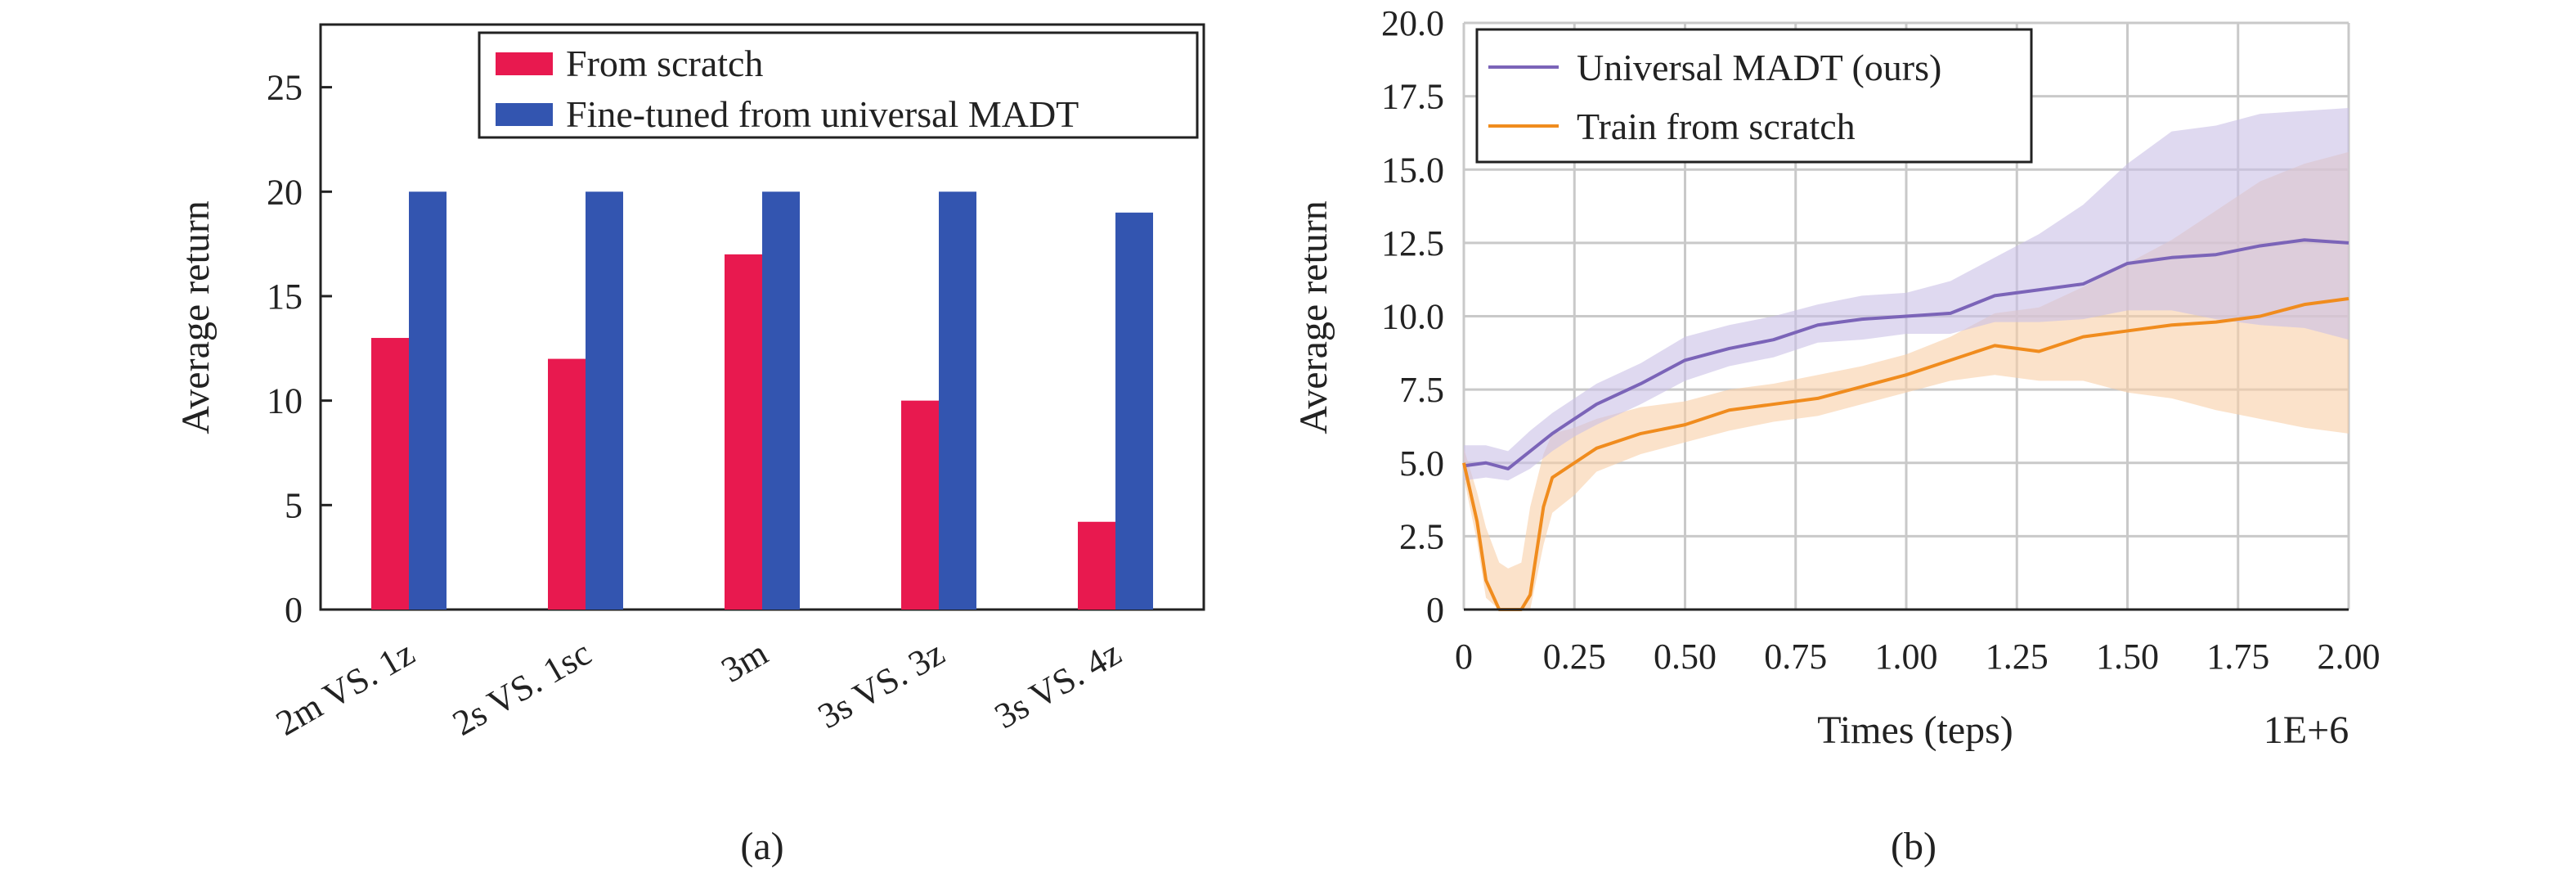 The width and height of the screenshot is (2576, 882). Describe the element at coordinates (522, 688) in the screenshot. I see `x-tick-label: 2s VS. 1sc` at that location.